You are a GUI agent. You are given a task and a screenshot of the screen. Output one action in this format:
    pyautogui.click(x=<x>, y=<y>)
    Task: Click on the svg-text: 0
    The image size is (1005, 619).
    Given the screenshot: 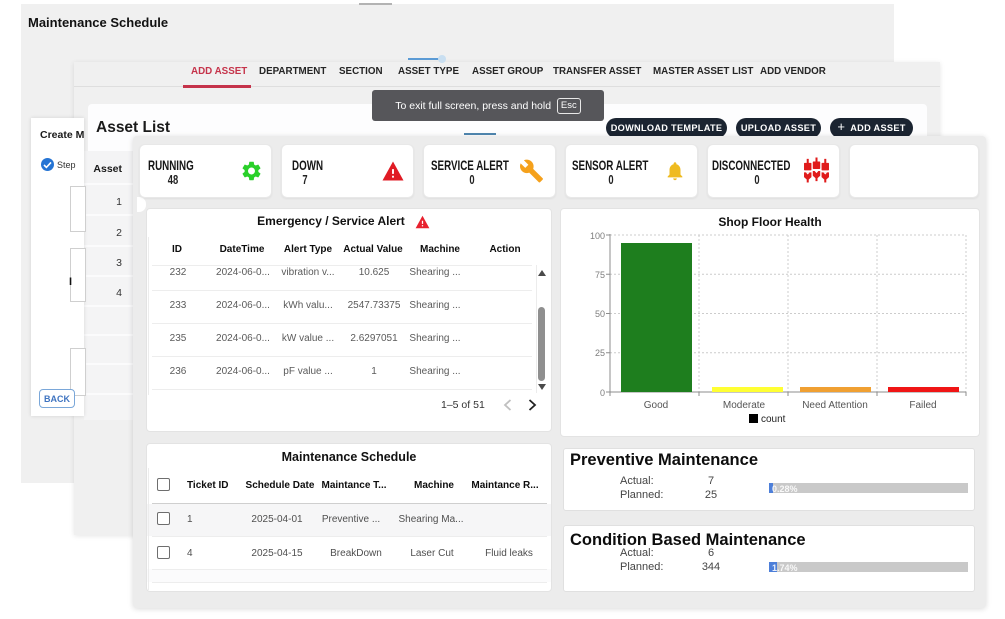 What is the action you would take?
    pyautogui.click(x=602, y=393)
    